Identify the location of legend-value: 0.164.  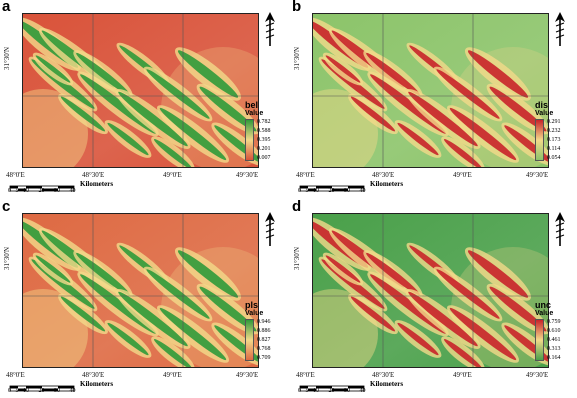
(554, 358).